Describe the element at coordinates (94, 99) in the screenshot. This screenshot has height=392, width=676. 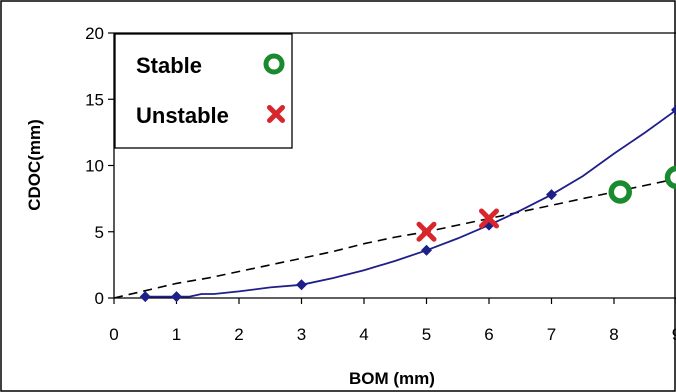
I see `y-tick-label: 15` at that location.